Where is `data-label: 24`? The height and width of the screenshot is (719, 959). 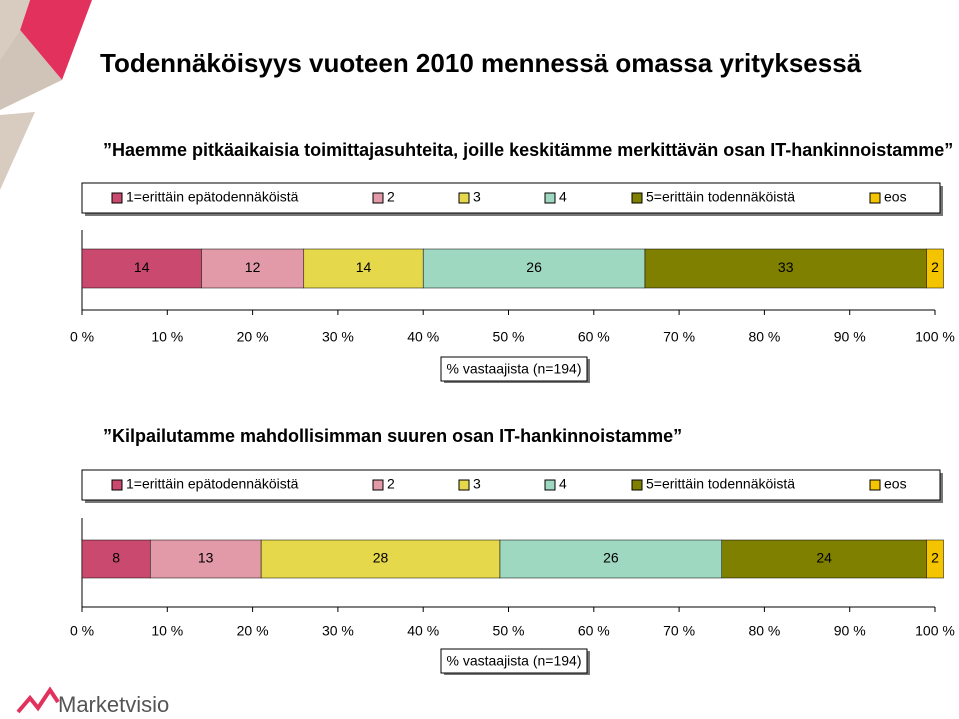
data-label: 24 is located at coordinates (824, 558).